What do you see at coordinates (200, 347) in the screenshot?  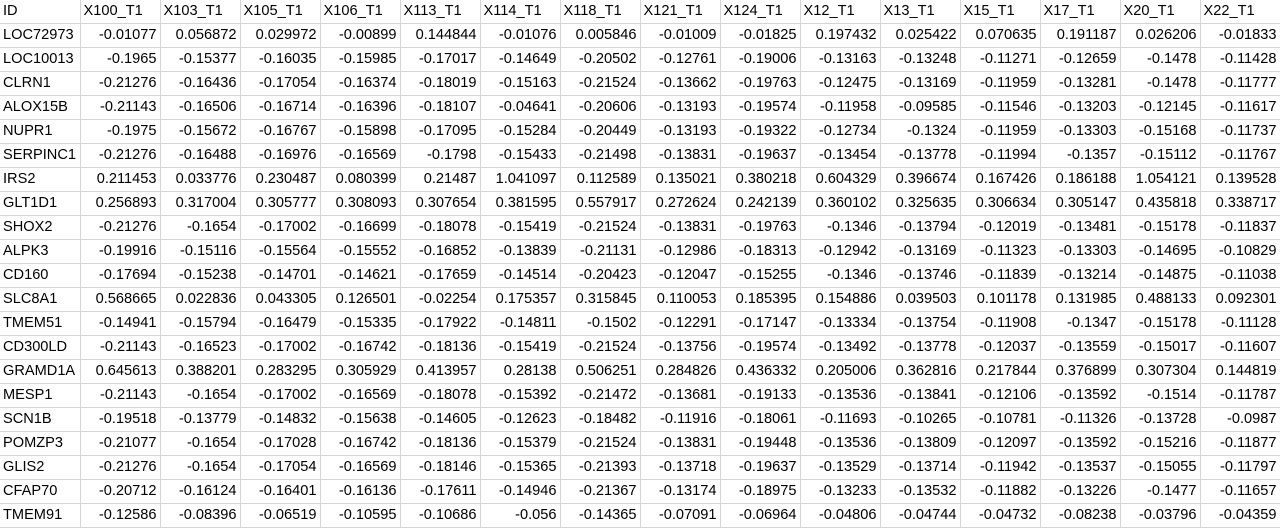 I see `value-cell: -0.16523` at bounding box center [200, 347].